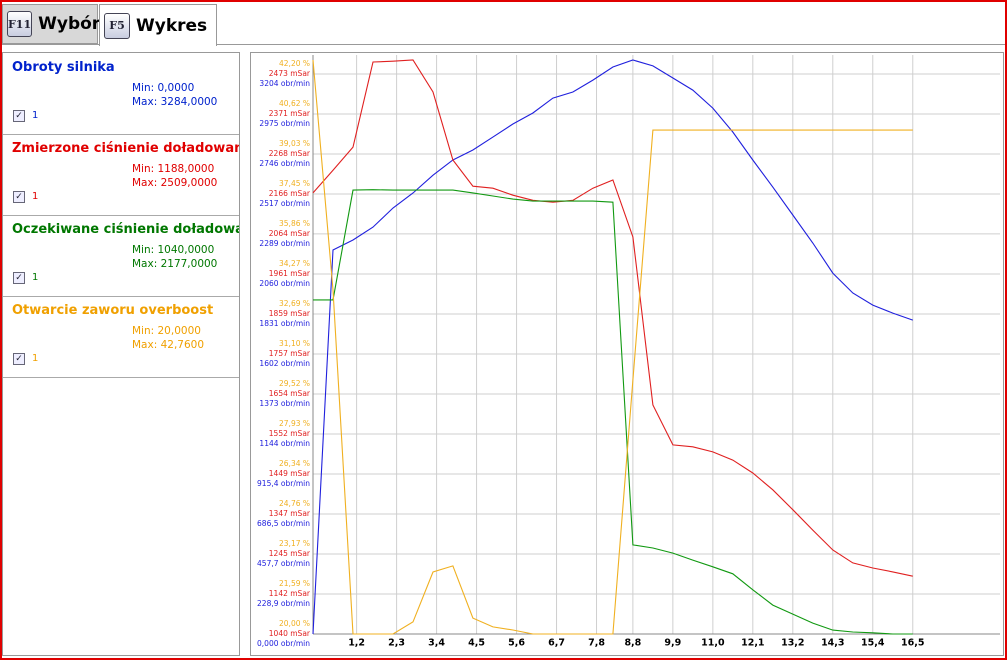 This screenshot has height=660, width=1007. What do you see at coordinates (290, 433) in the screenshot?
I see `y-tick-label: 1552 mSar` at bounding box center [290, 433].